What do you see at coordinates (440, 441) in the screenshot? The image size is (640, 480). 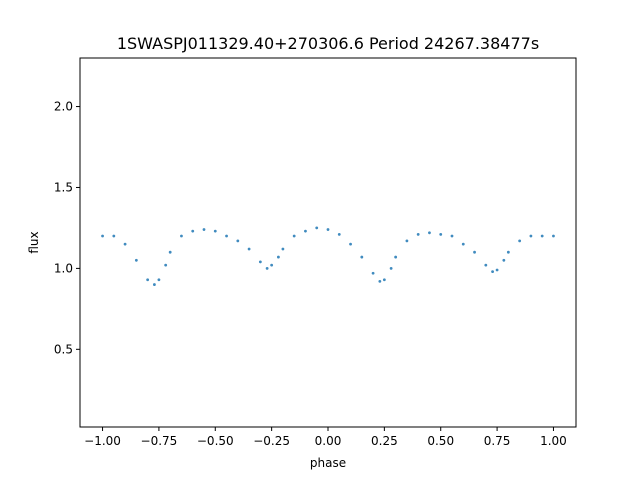 I see `x-tick-label: 0.50` at bounding box center [440, 441].